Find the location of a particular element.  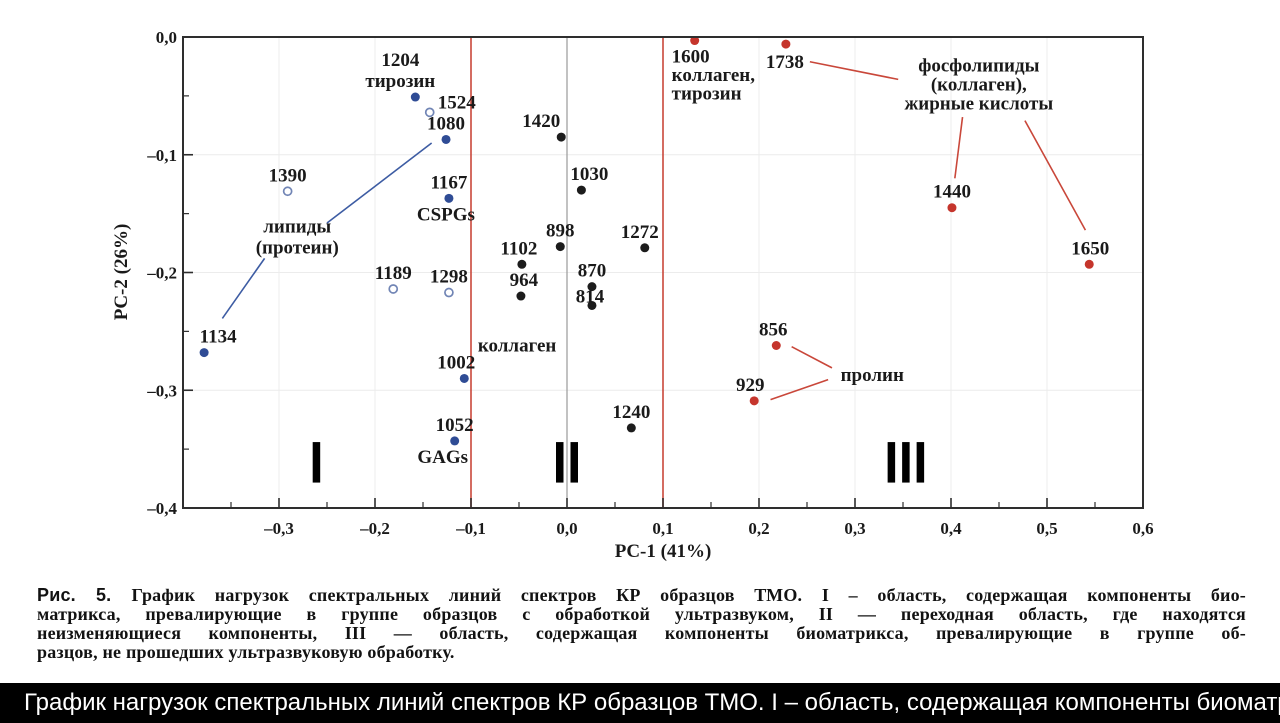

point-label-1524: 1524 is located at coordinates (457, 102).